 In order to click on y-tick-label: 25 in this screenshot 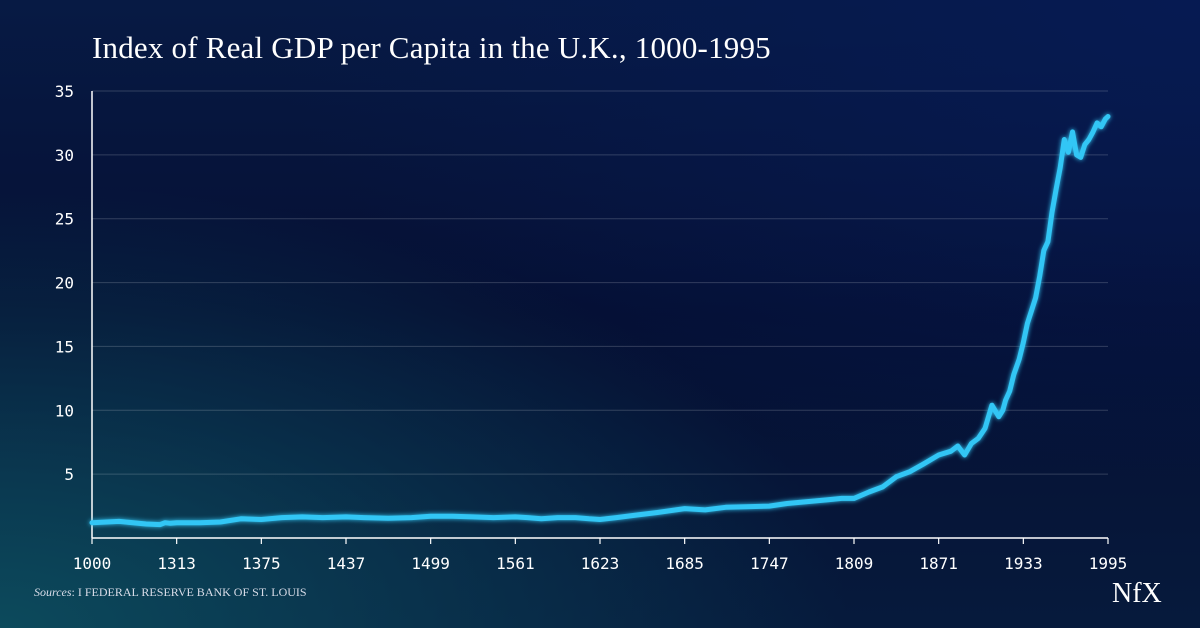, I will do `click(64, 219)`.